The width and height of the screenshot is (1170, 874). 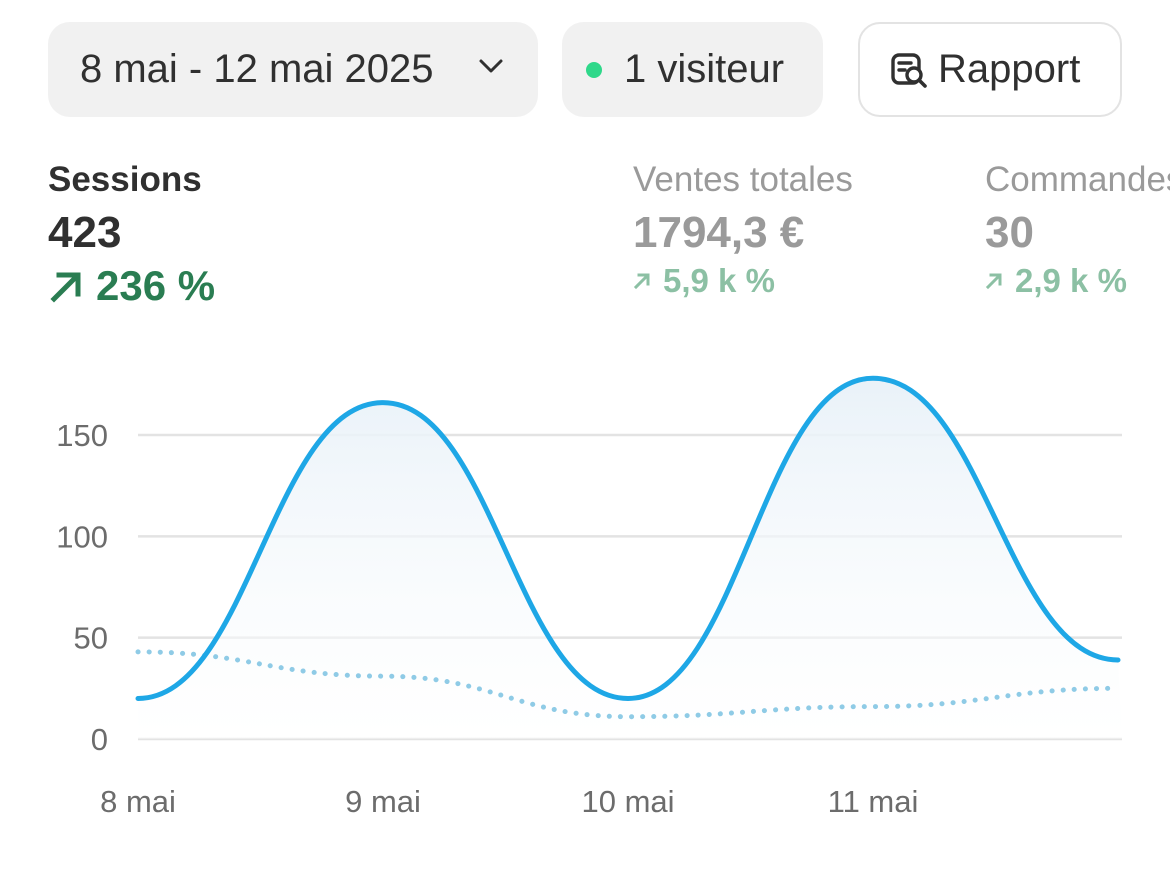 I want to click on metric-orders: Commandes 30 2,9 k %, so click(x=1077, y=230).